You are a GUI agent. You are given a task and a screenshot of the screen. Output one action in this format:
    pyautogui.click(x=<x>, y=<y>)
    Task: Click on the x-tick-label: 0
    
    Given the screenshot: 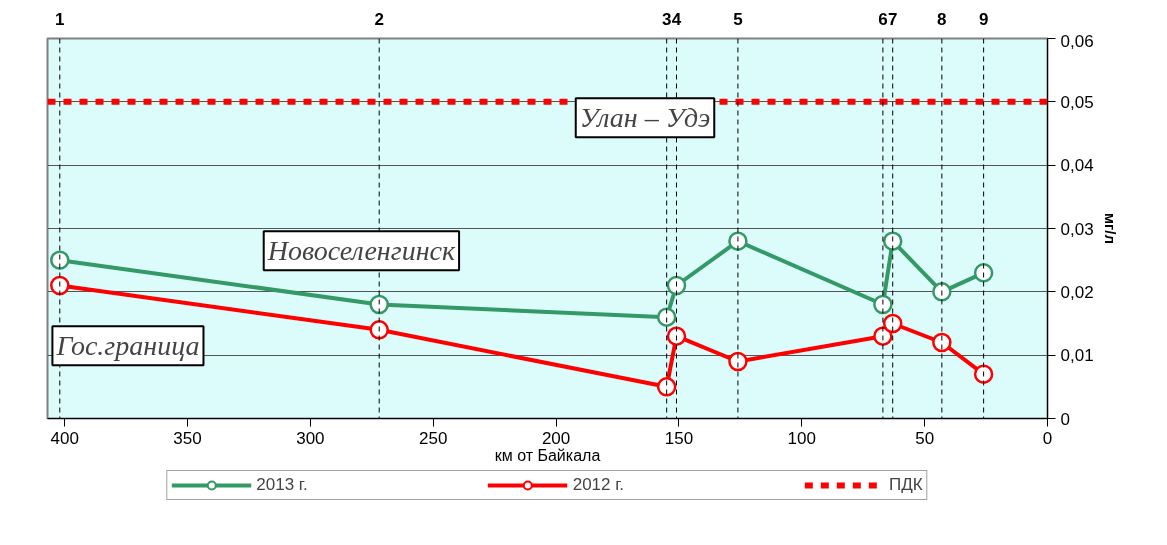 What is the action you would take?
    pyautogui.click(x=1047, y=438)
    